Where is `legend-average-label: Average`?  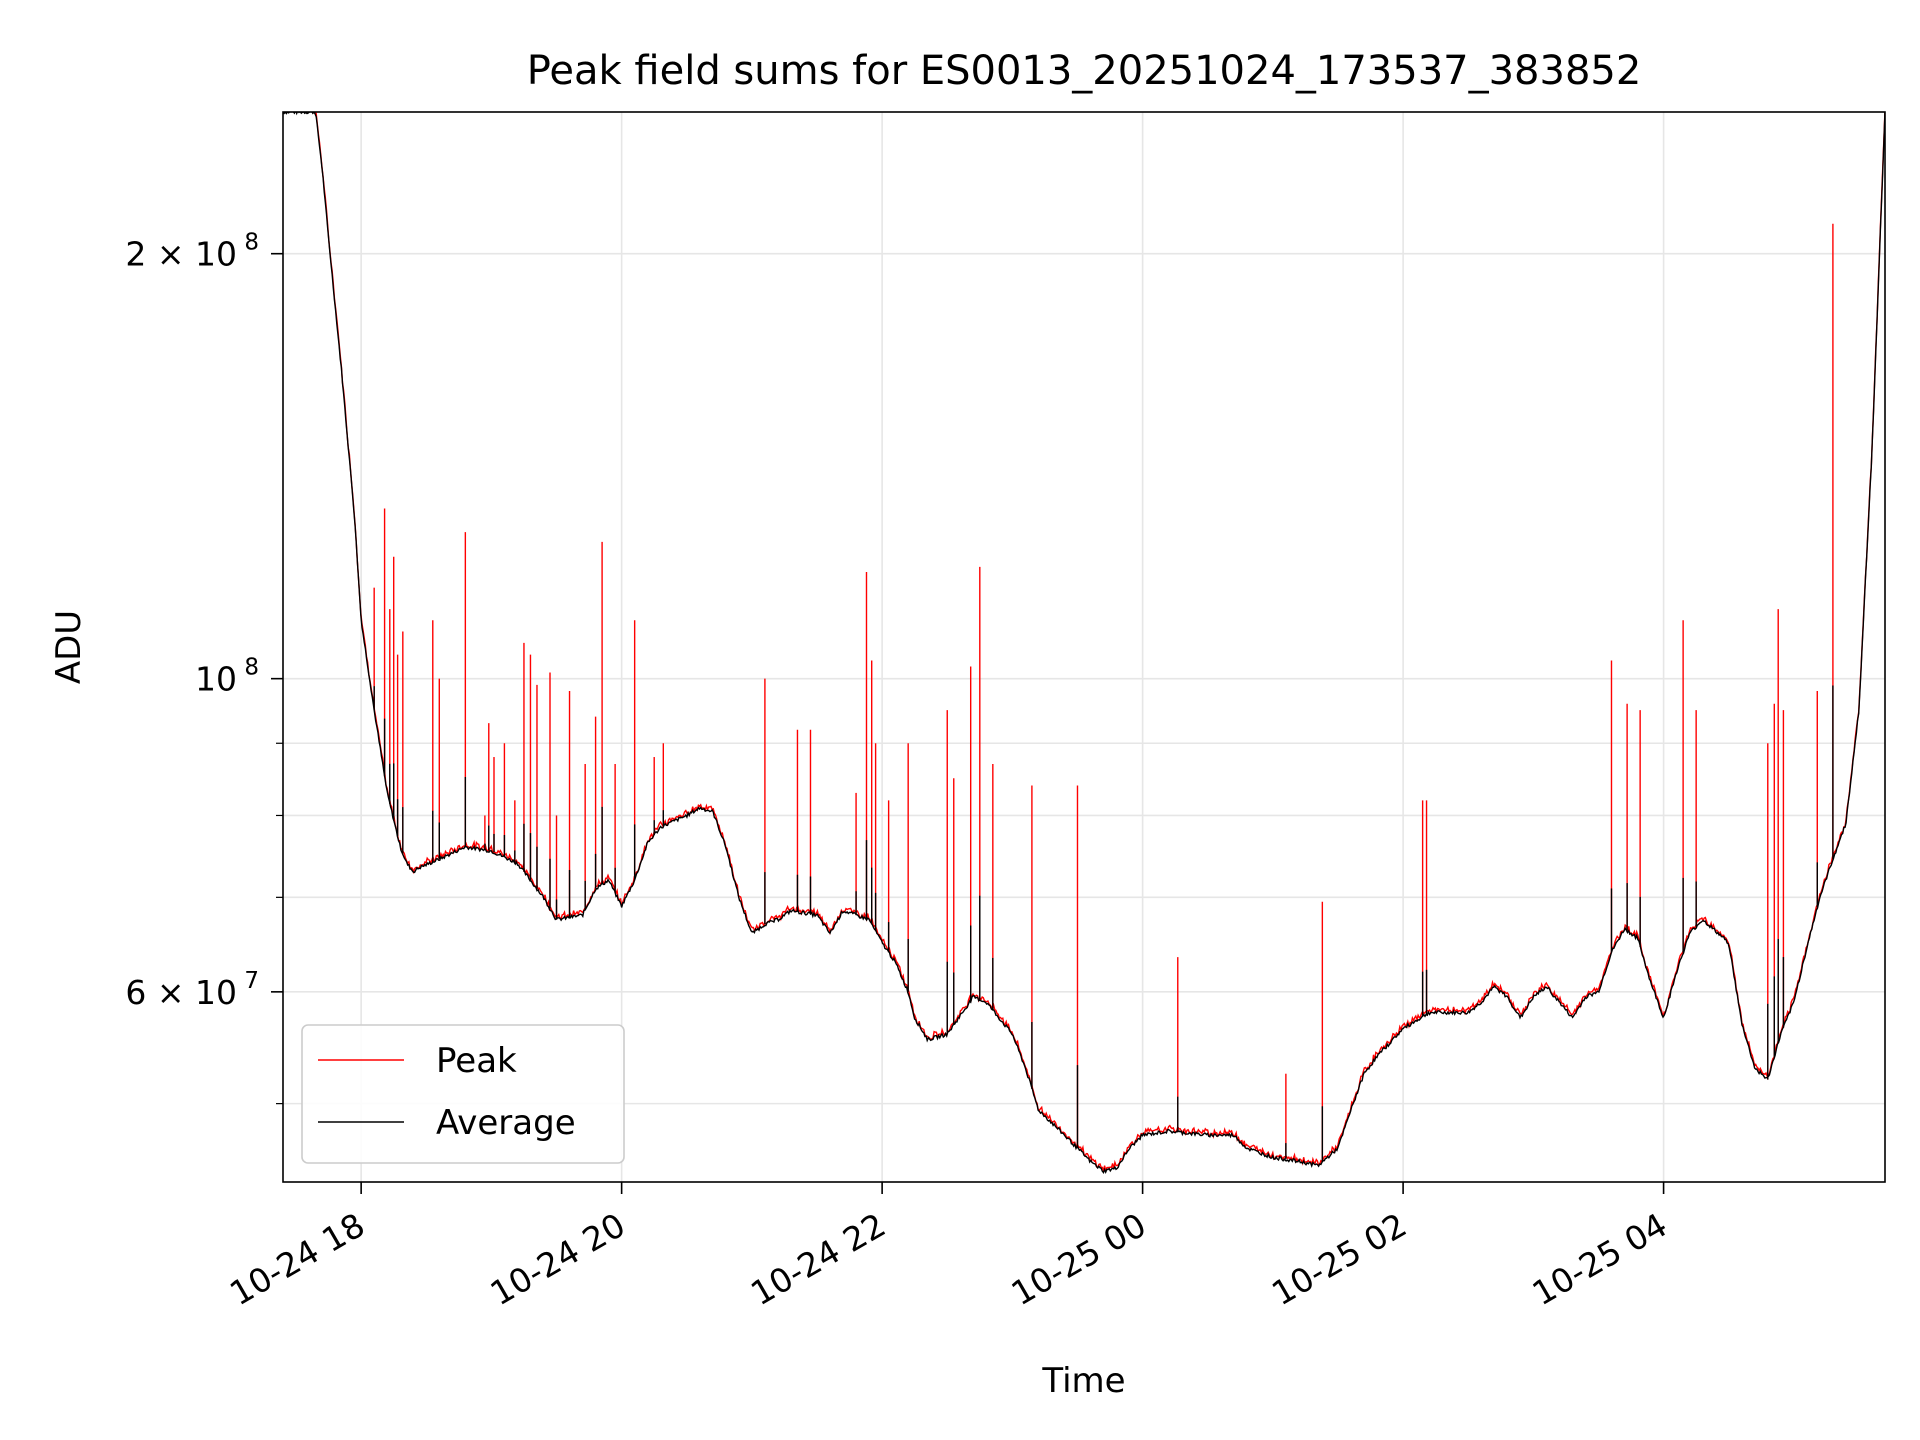
legend-average-label: Average is located at coordinates (506, 1123).